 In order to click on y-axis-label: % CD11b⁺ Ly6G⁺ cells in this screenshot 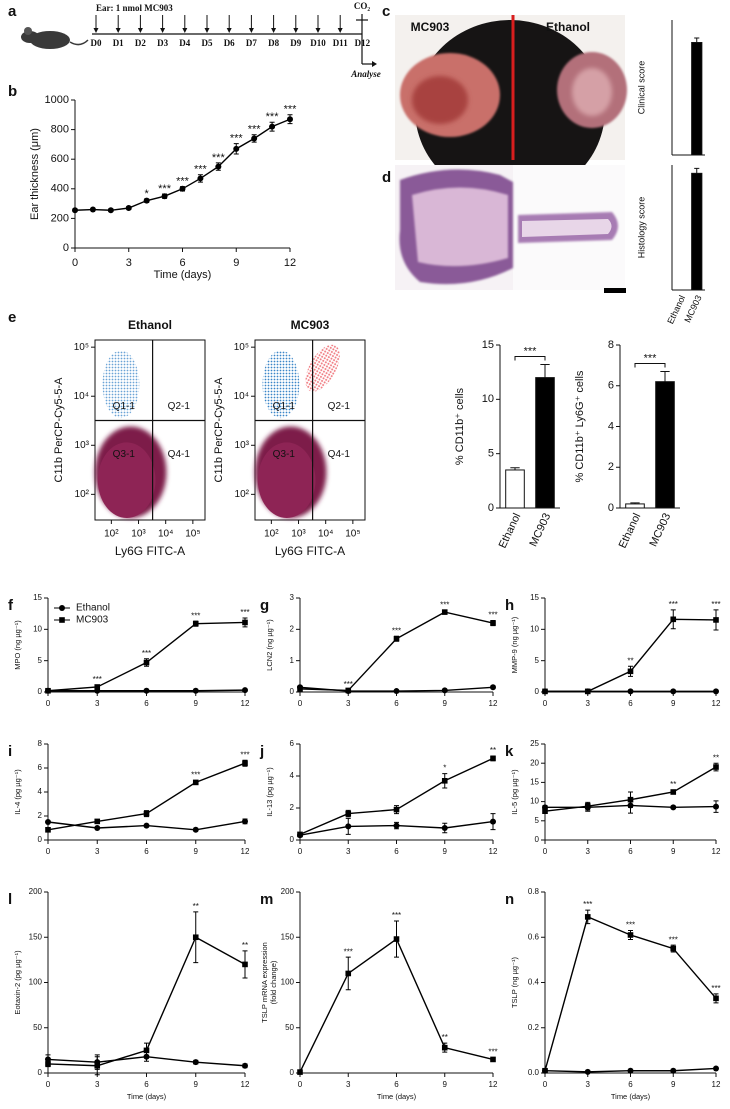, I will do `click(580, 426)`.